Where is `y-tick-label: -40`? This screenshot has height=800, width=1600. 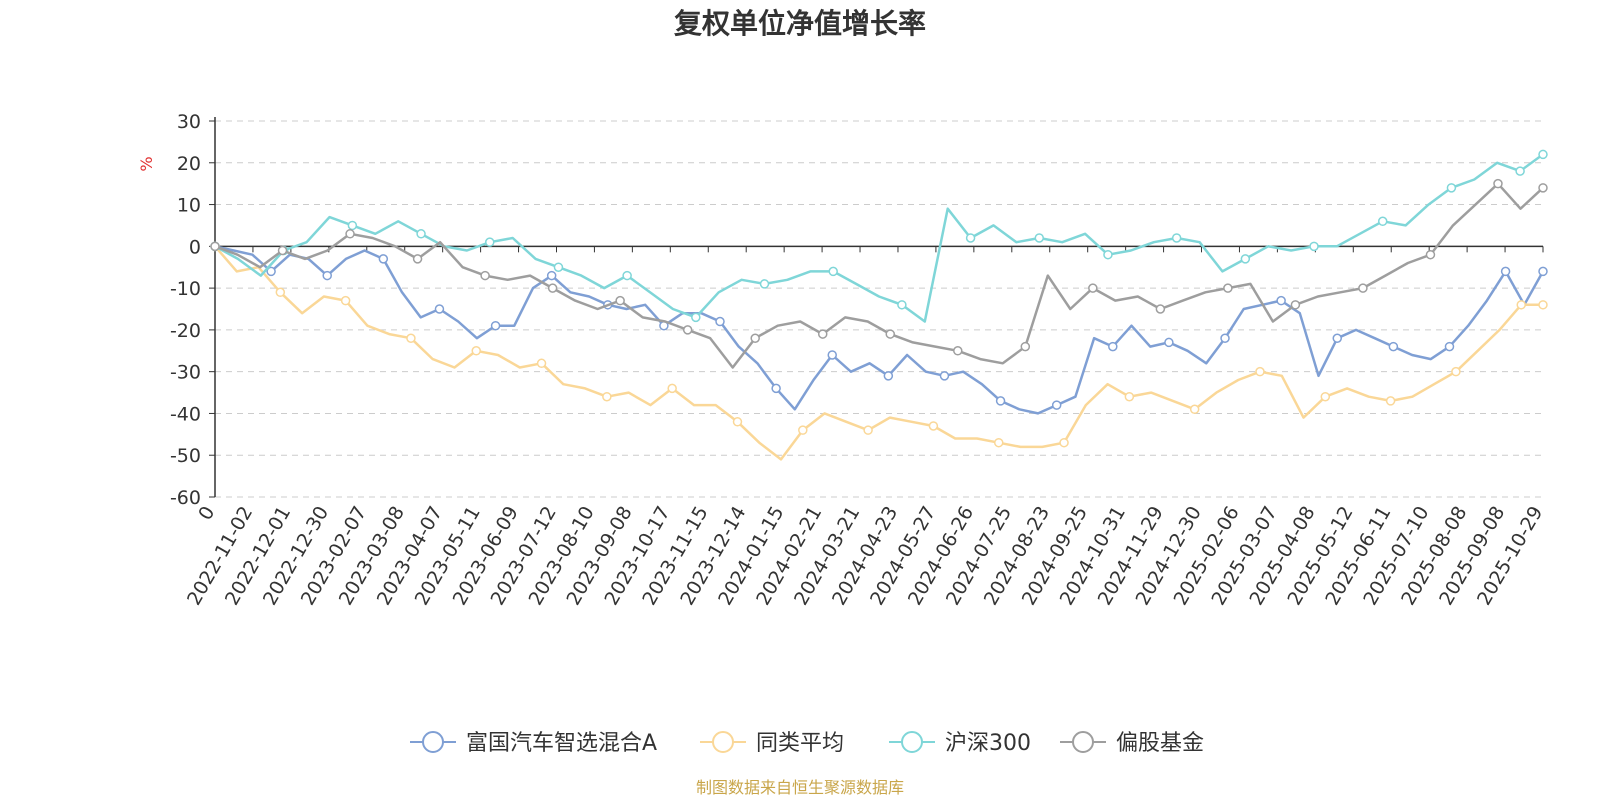
y-tick-label: -40 is located at coordinates (185, 414).